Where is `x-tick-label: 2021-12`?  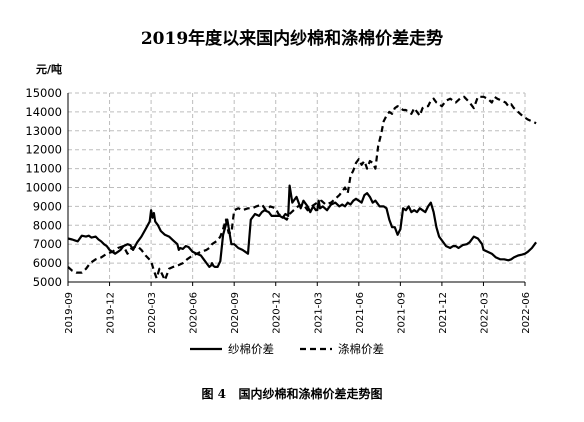
x-tick-label: 2021-12 is located at coordinates (443, 313).